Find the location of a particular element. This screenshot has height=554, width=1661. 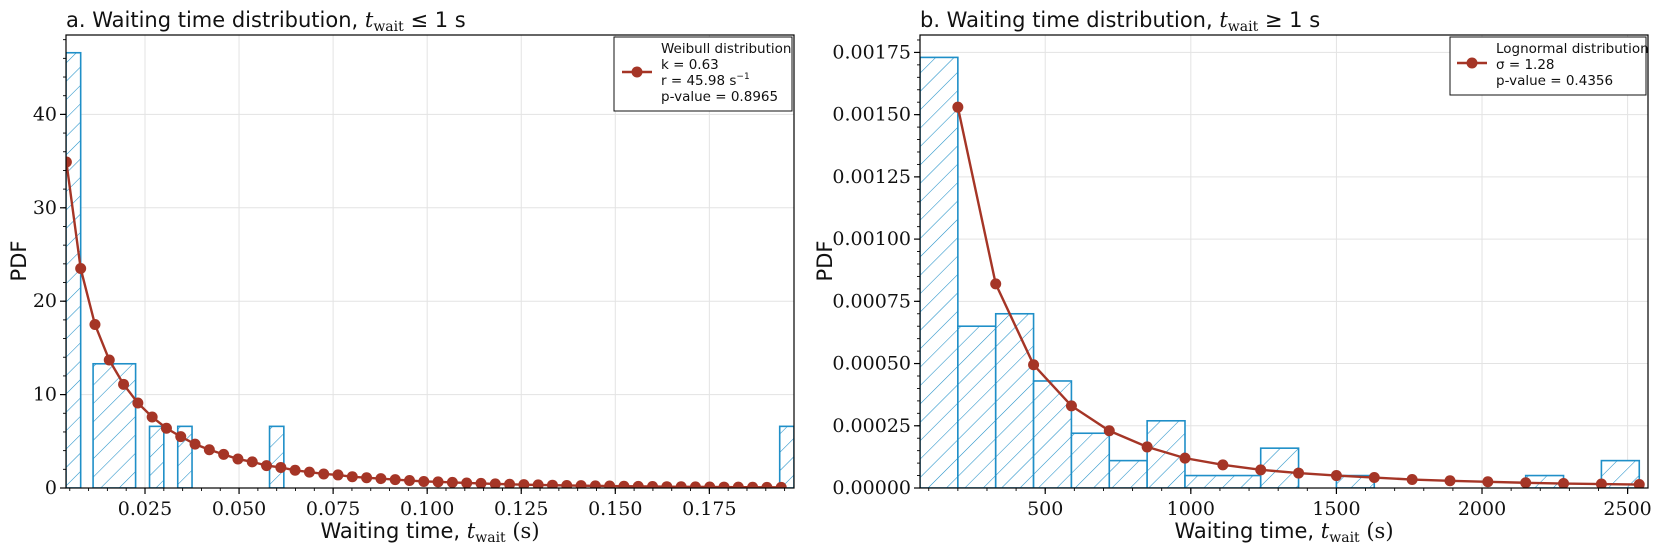

x-tick-label: 2500 is located at coordinates (1627, 509).